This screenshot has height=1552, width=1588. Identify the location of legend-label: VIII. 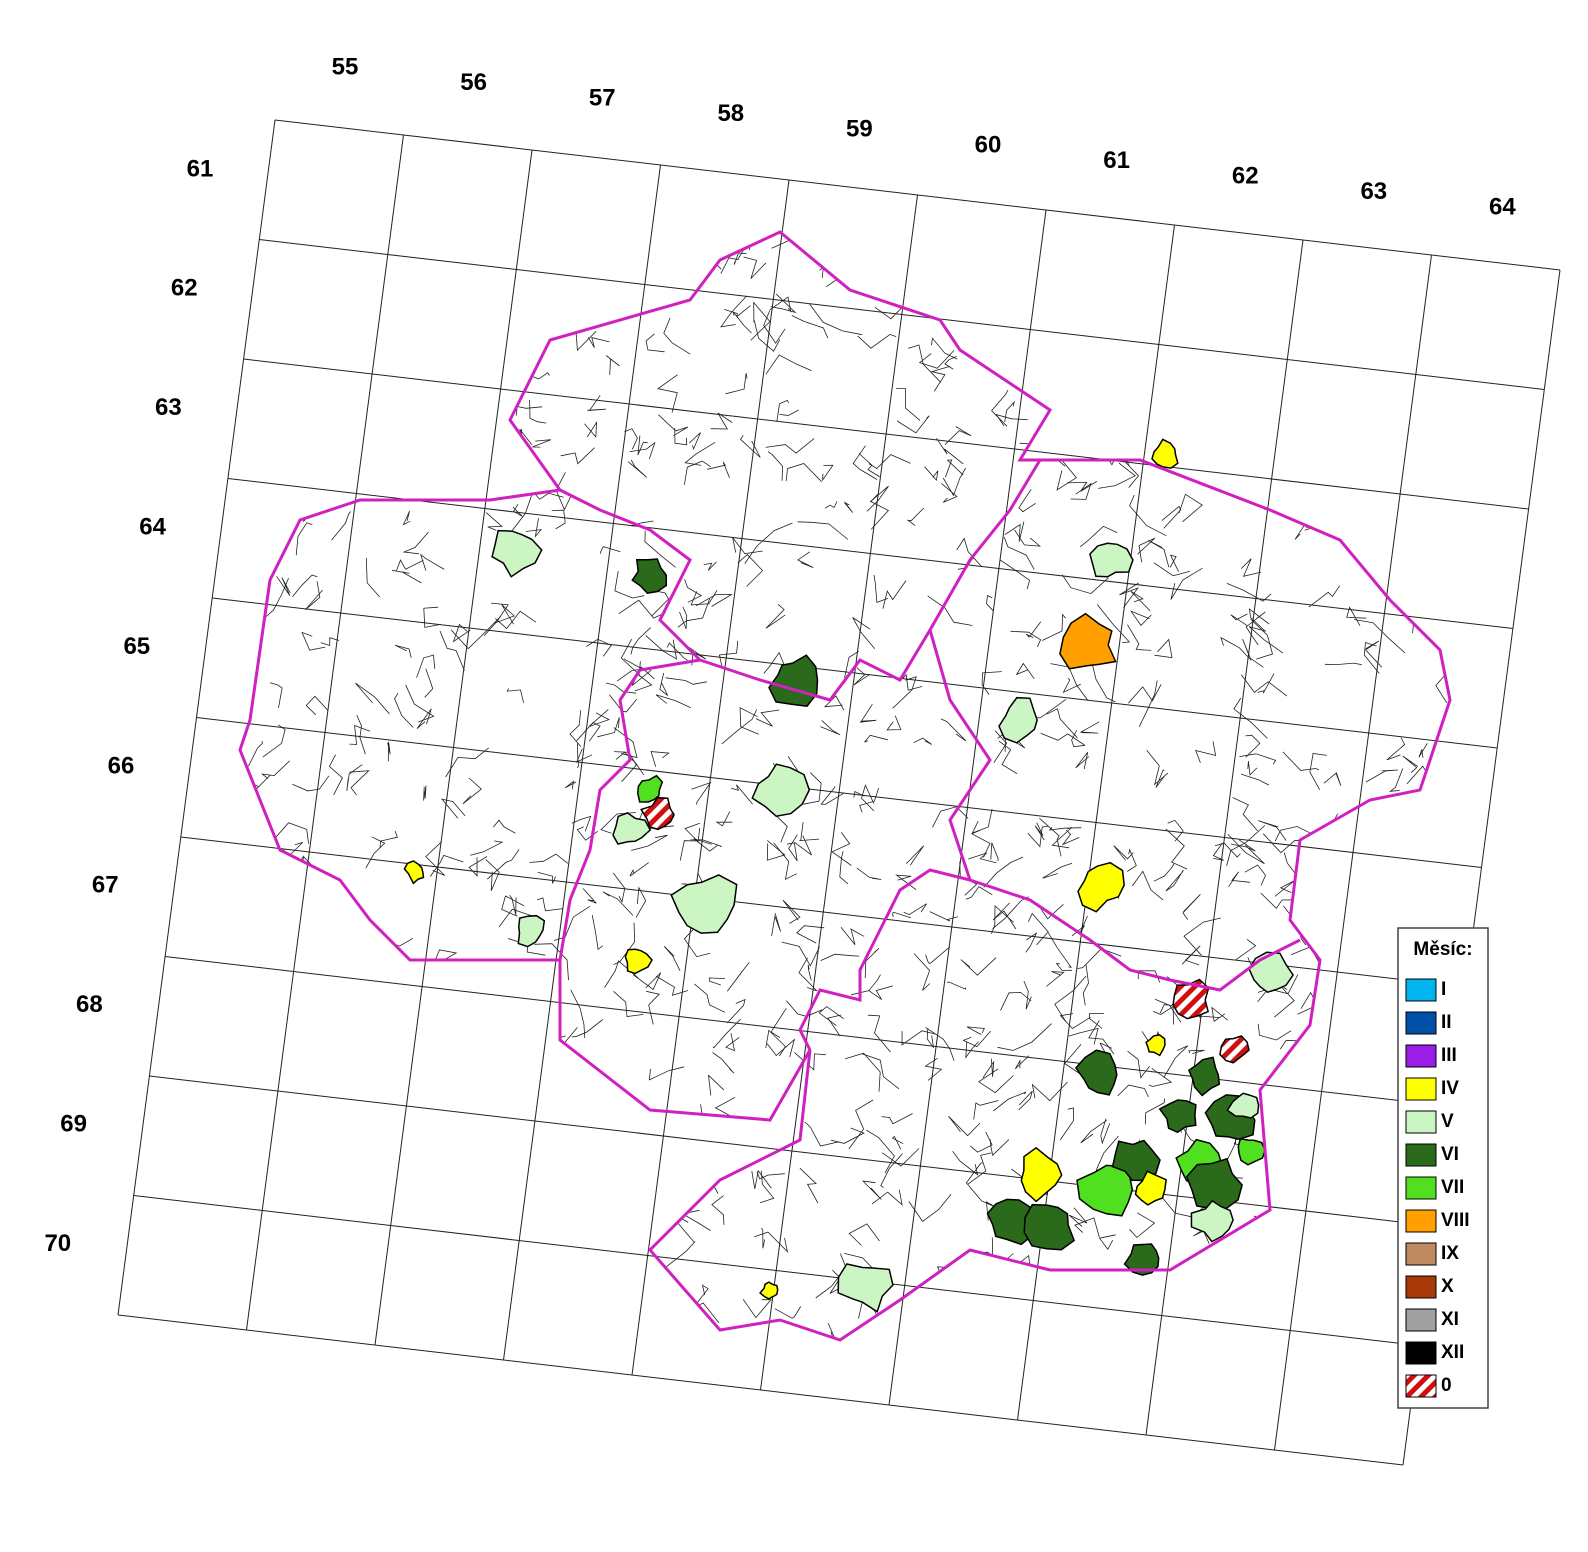
(1455, 1220).